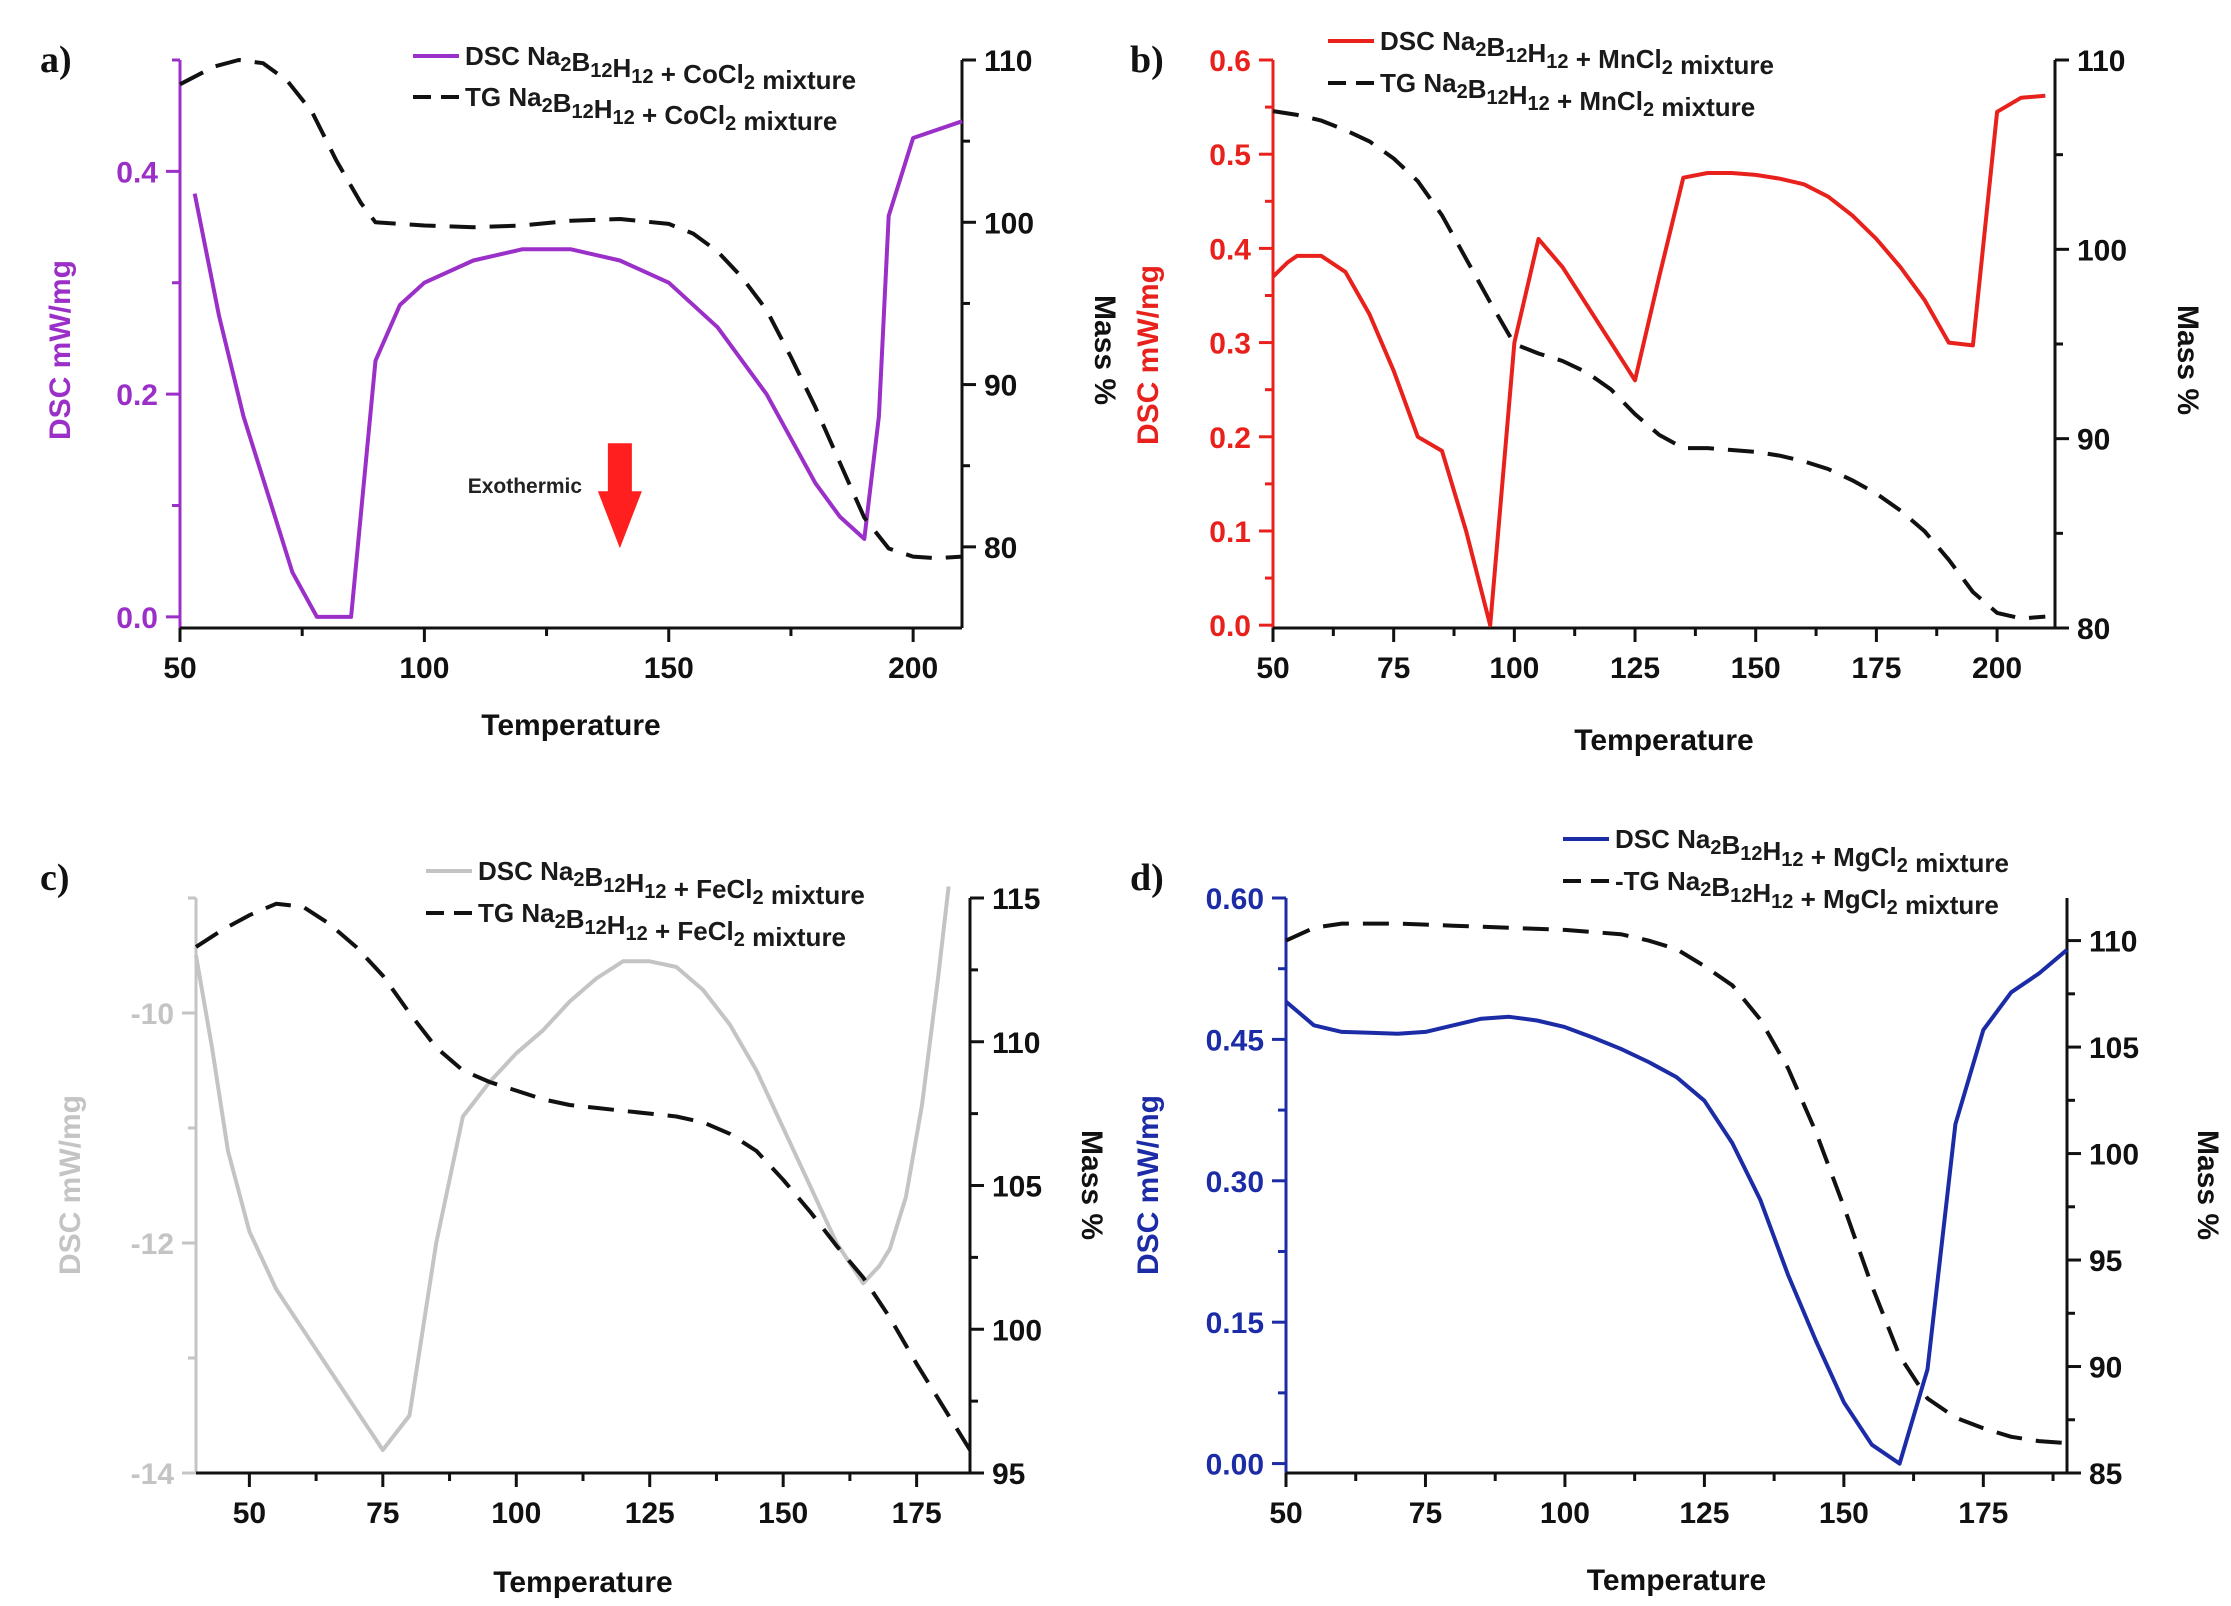  Describe the element at coordinates (525, 486) in the screenshot. I see `annotation-label: Exothermic` at that location.